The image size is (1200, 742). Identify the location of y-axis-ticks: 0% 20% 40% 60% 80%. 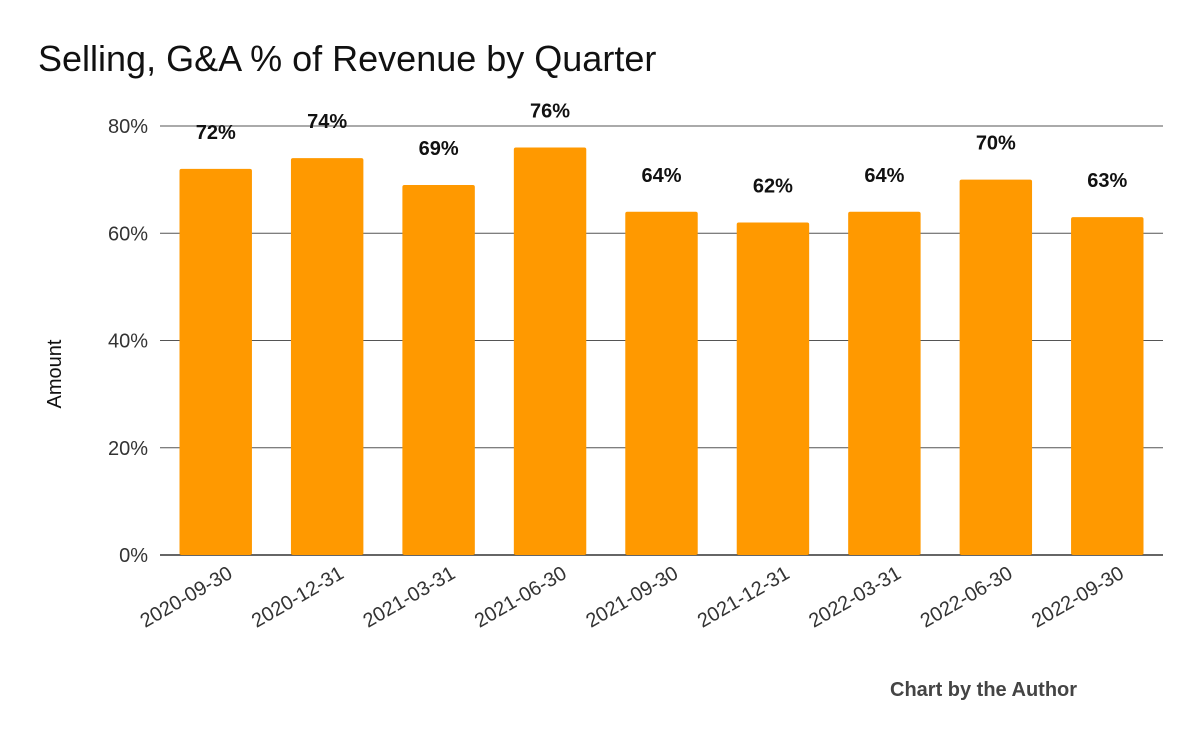
(128, 341).